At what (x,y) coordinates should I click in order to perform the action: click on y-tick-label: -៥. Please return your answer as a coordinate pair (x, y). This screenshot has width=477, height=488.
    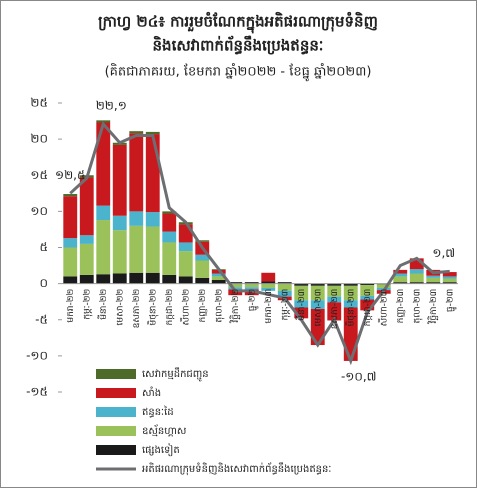
    Looking at the image, I should click on (41, 319).